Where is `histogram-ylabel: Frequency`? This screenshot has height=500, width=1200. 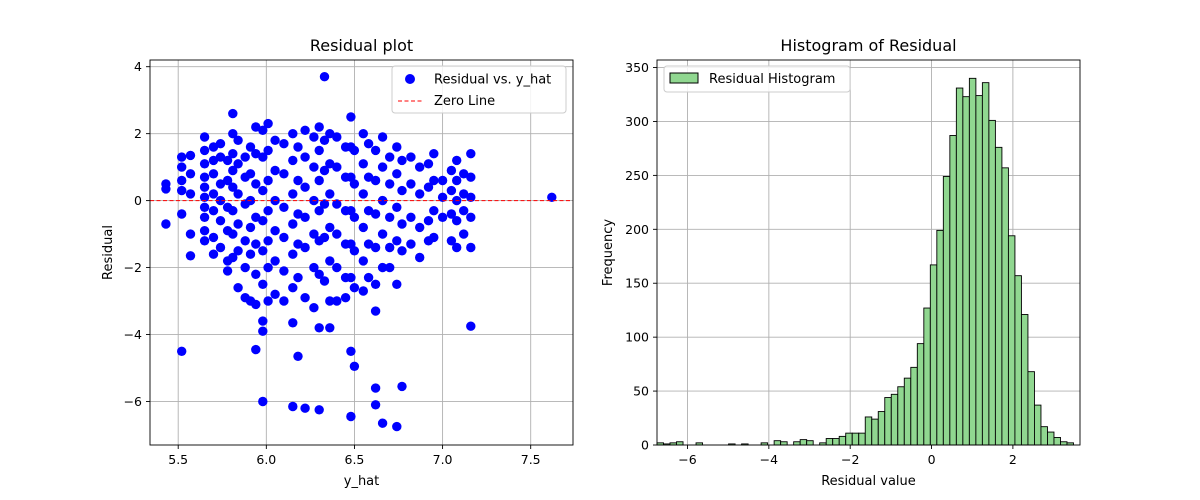
histogram-ylabel: Frequency is located at coordinates (608, 252).